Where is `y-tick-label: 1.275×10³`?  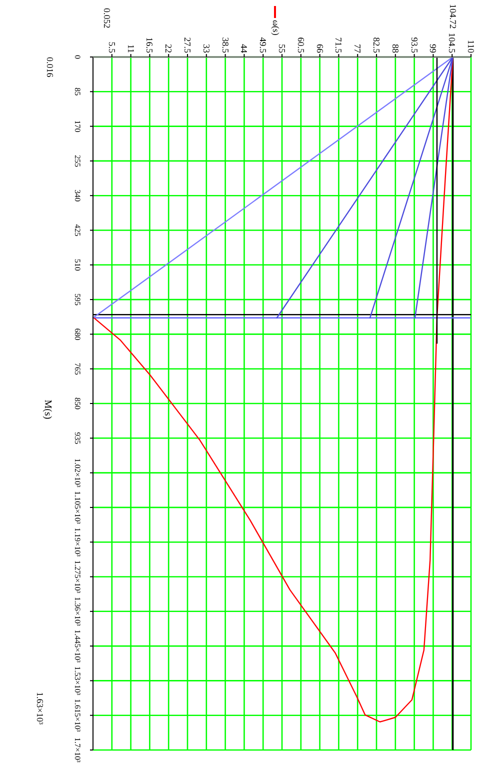 y-tick-label: 1.275×10³ is located at coordinates (77, 577).